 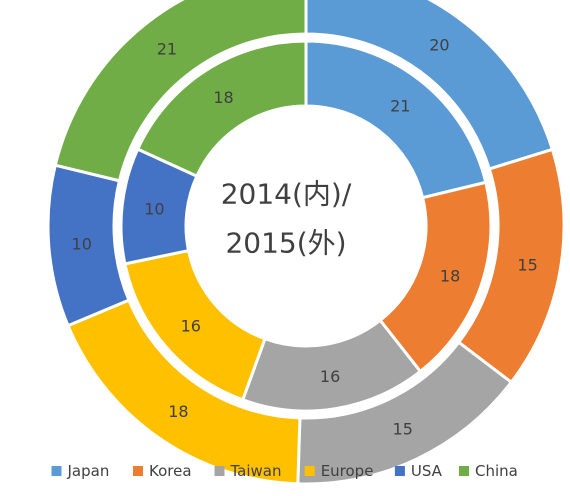 I want to click on legend-label-china: China, so click(x=496, y=471).